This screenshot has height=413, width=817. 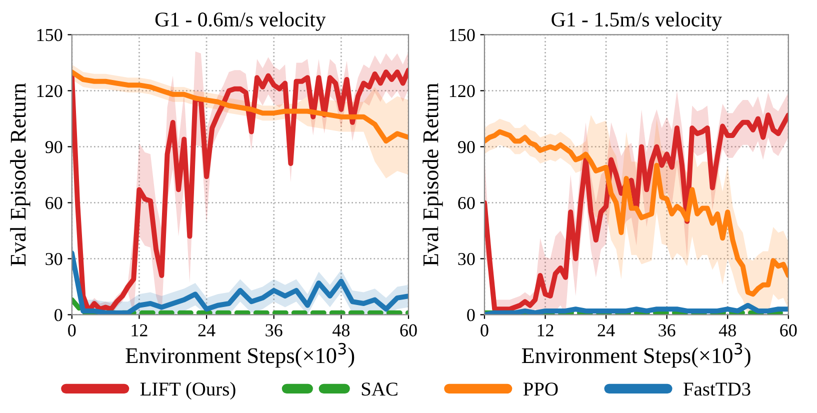 What do you see at coordinates (240, 21) in the screenshot?
I see `chart-title: G1 - 0.6m/s velocity` at bounding box center [240, 21].